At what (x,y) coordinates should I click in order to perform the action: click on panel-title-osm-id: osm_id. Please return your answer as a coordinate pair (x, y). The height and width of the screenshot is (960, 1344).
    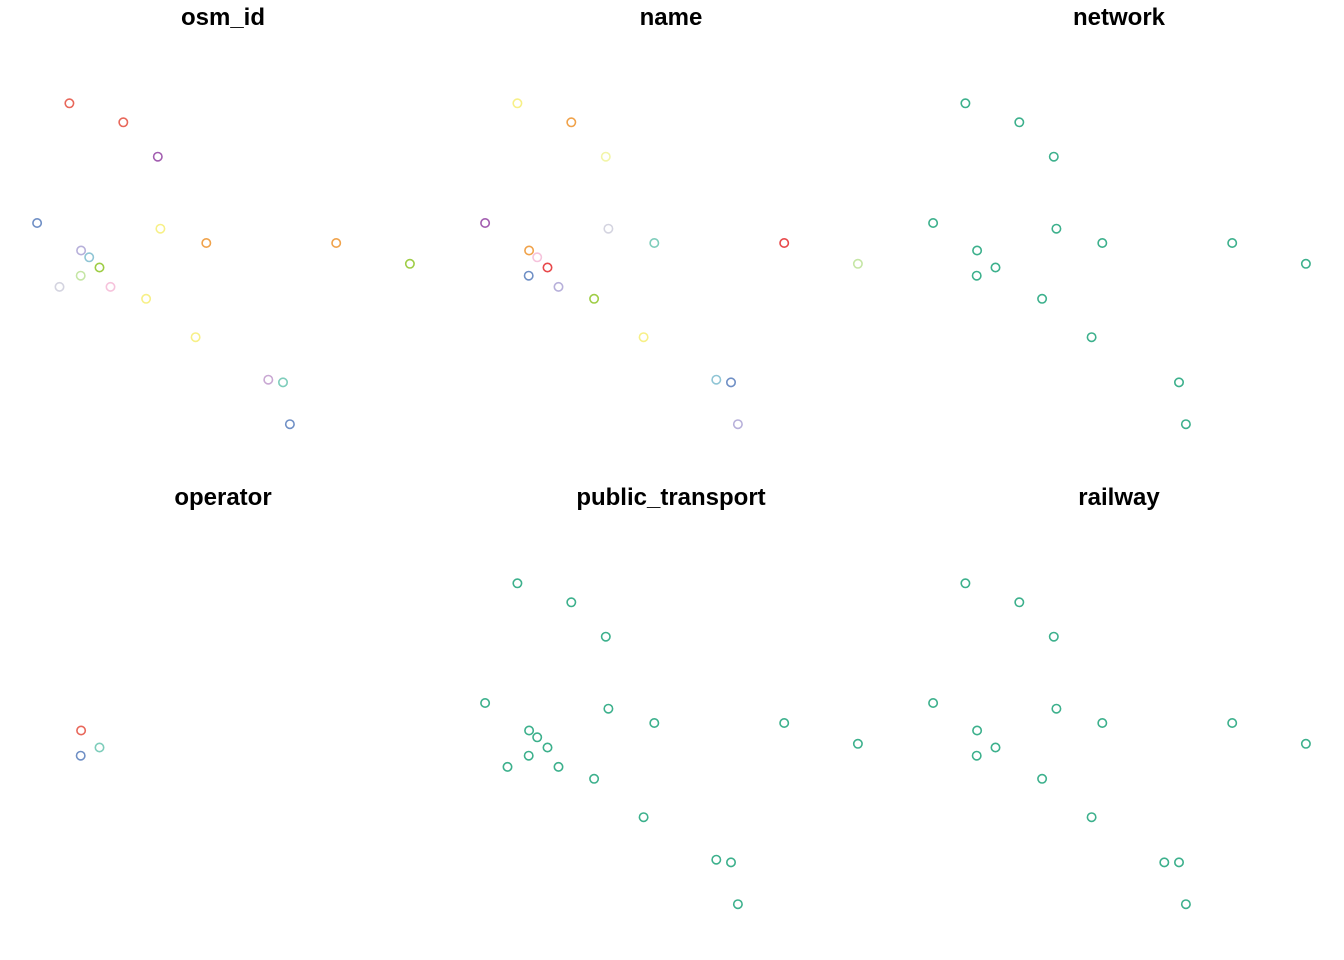
    Looking at the image, I should click on (223, 17).